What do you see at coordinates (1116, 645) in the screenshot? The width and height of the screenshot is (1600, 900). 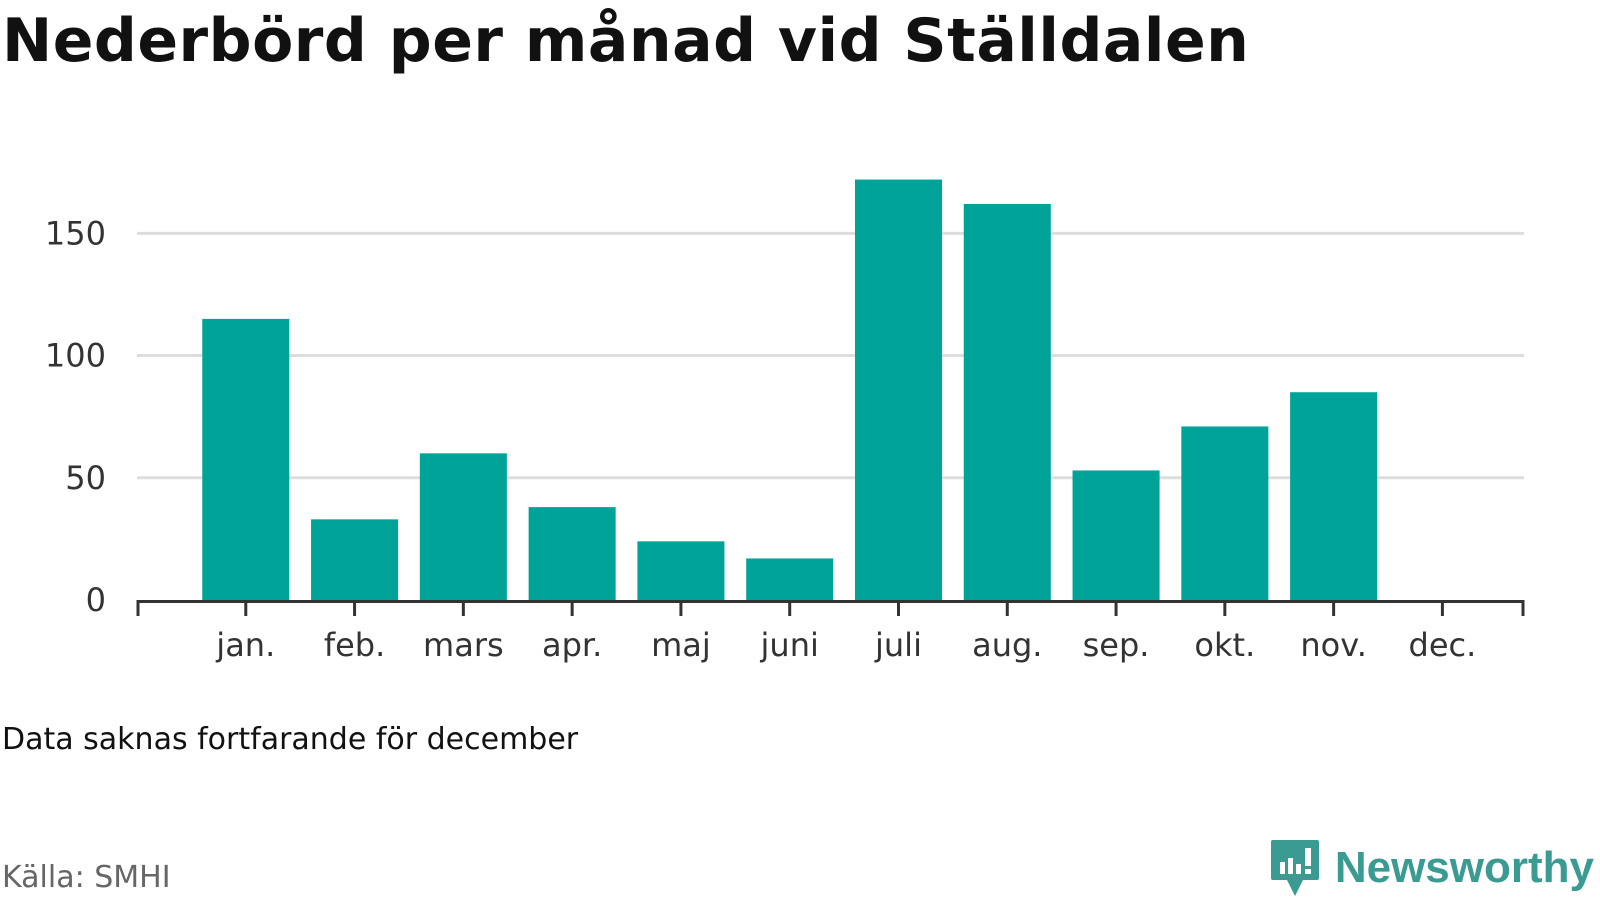 I see `x-tick-label: sep.` at bounding box center [1116, 645].